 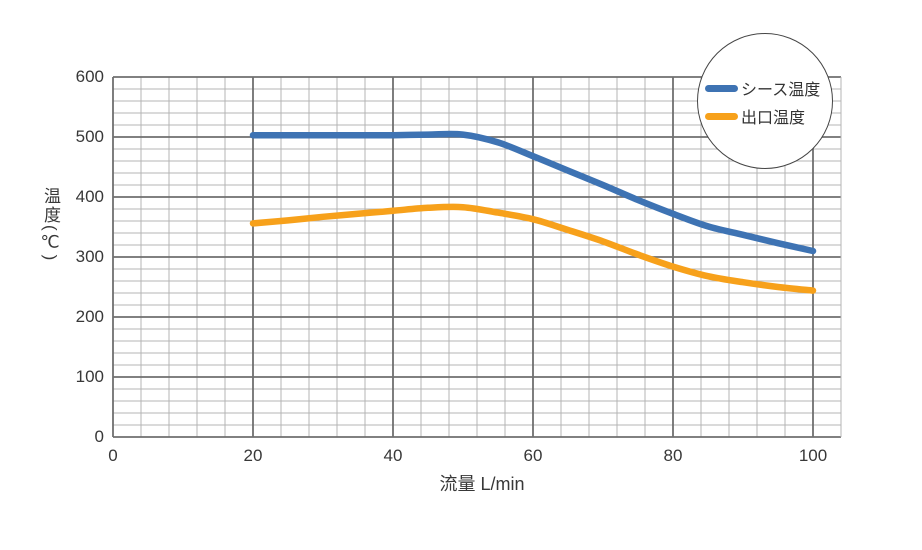 I want to click on x-axis-title: 流量 L/min, so click(x=482, y=484).